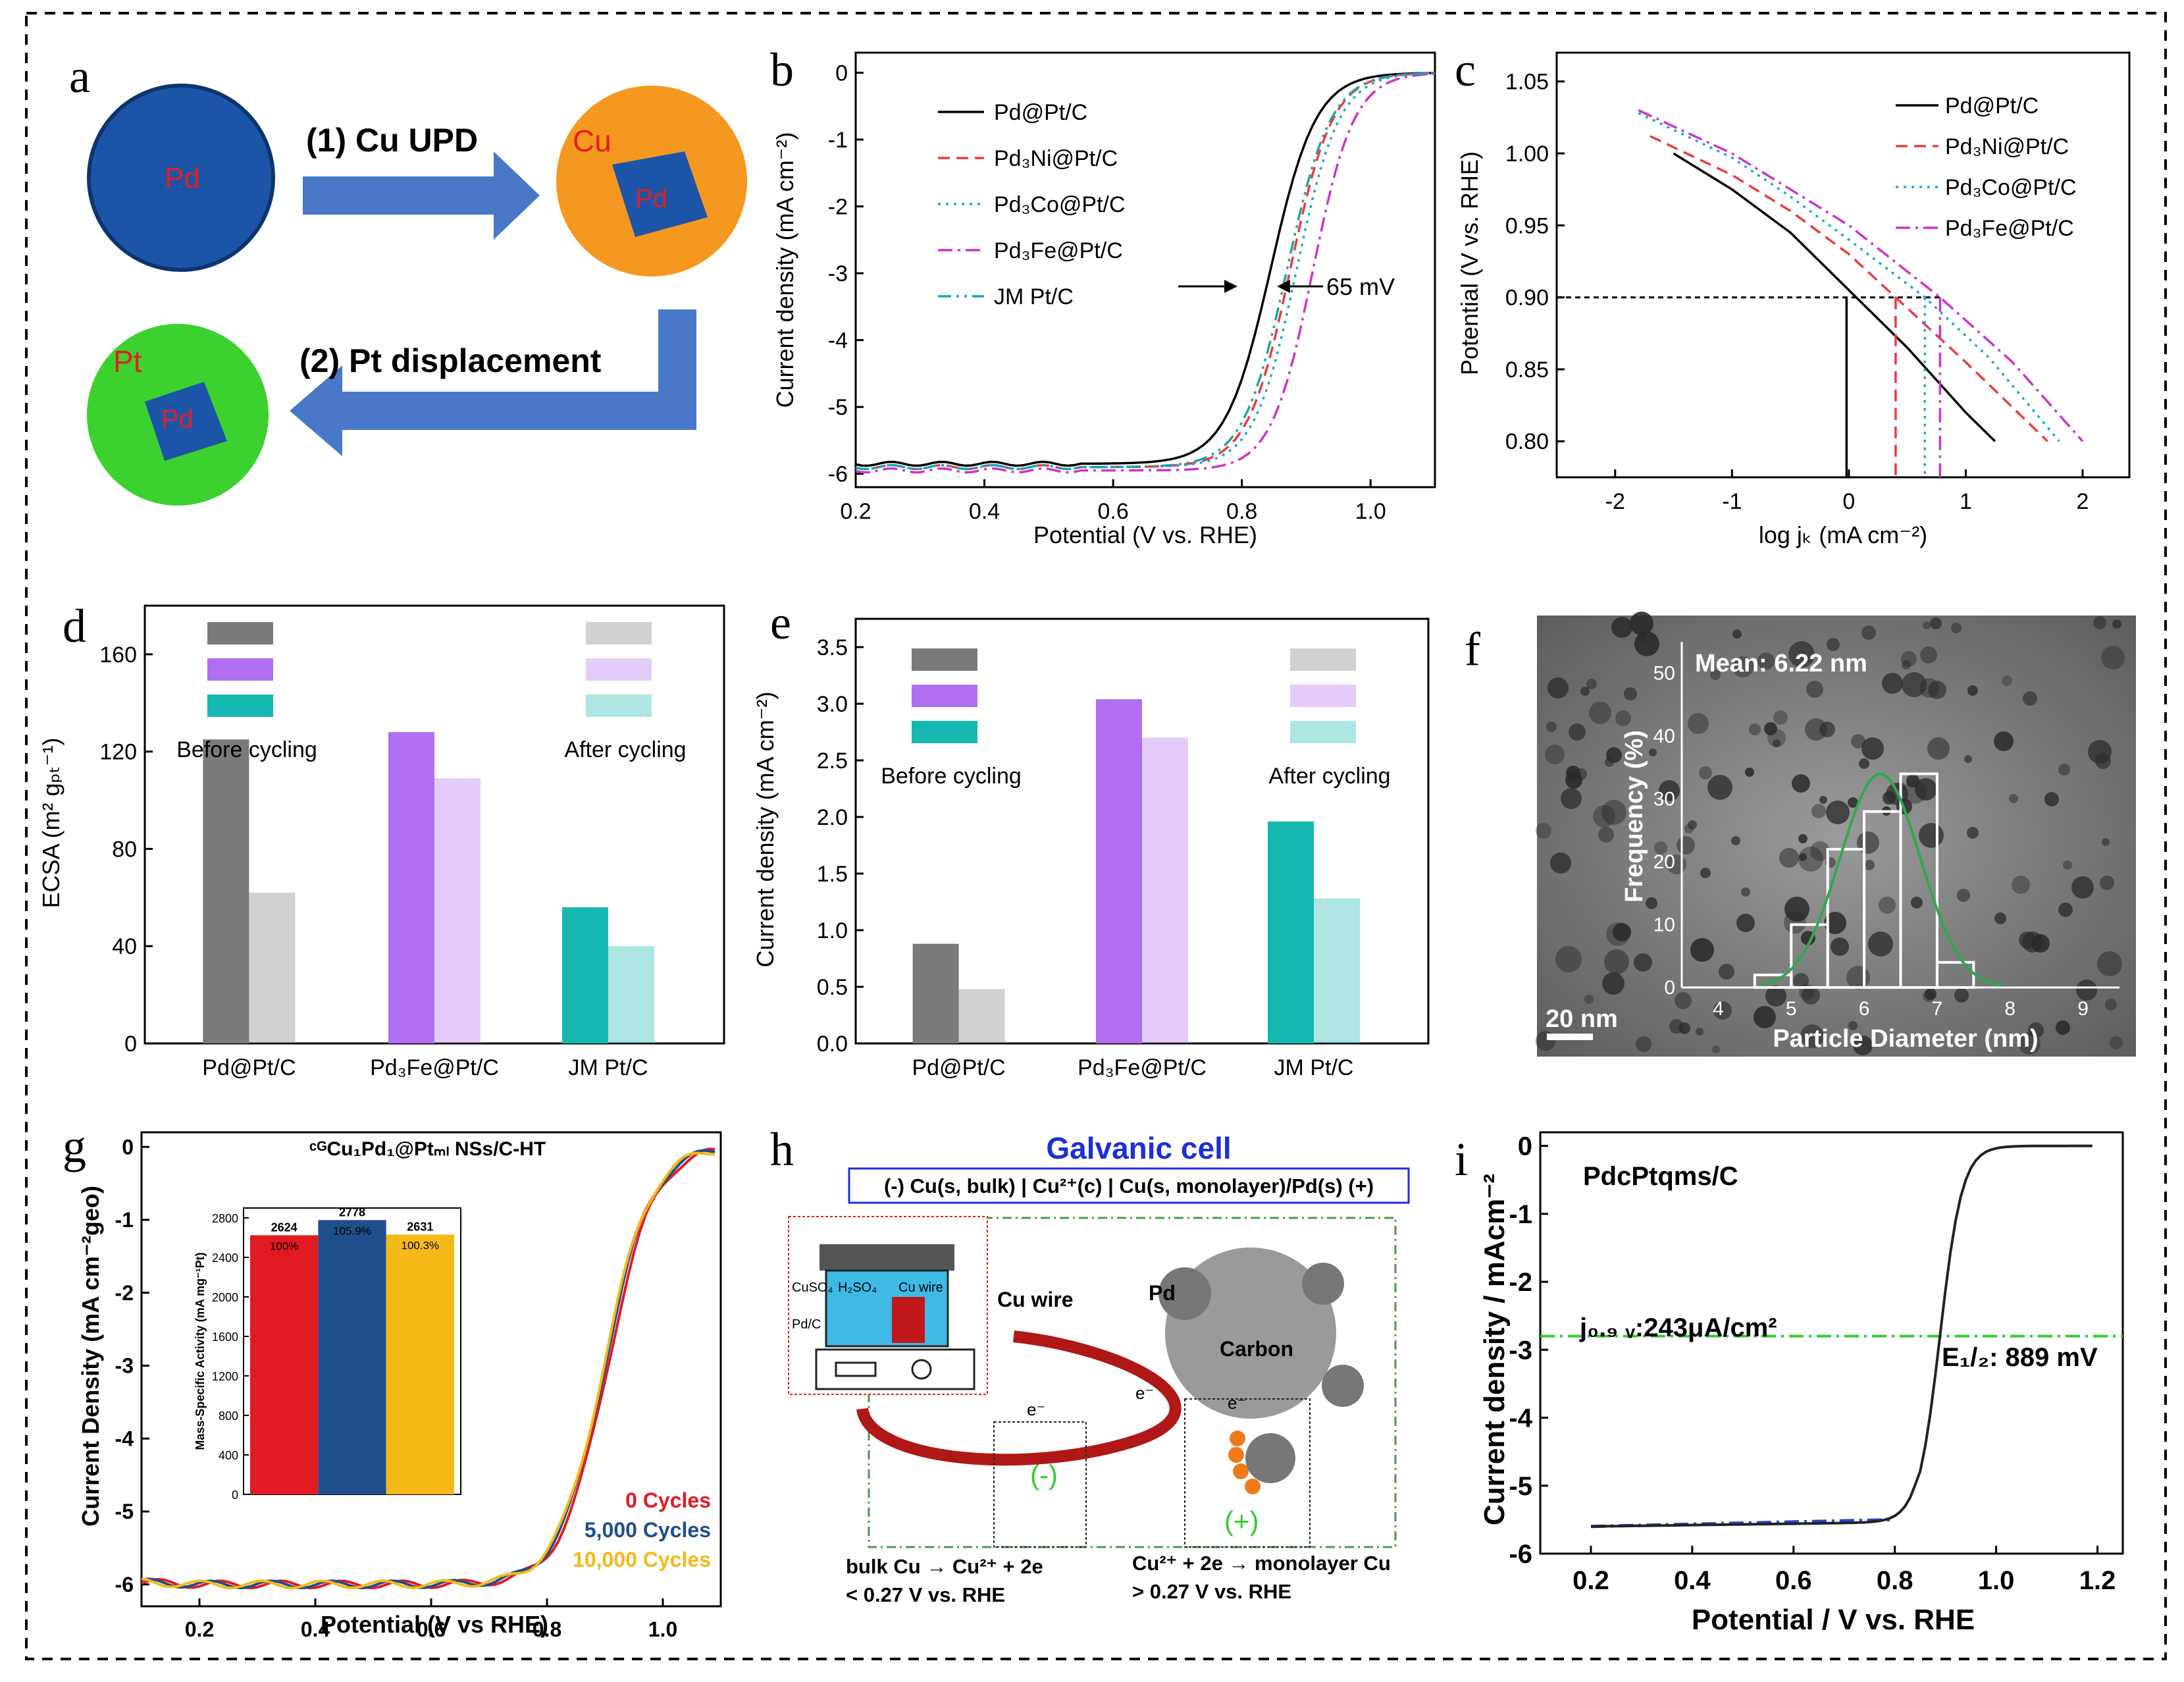 This screenshot has height=1682, width=2184. What do you see at coordinates (1465, 69) in the screenshot?
I see `panel-label-c: c` at bounding box center [1465, 69].